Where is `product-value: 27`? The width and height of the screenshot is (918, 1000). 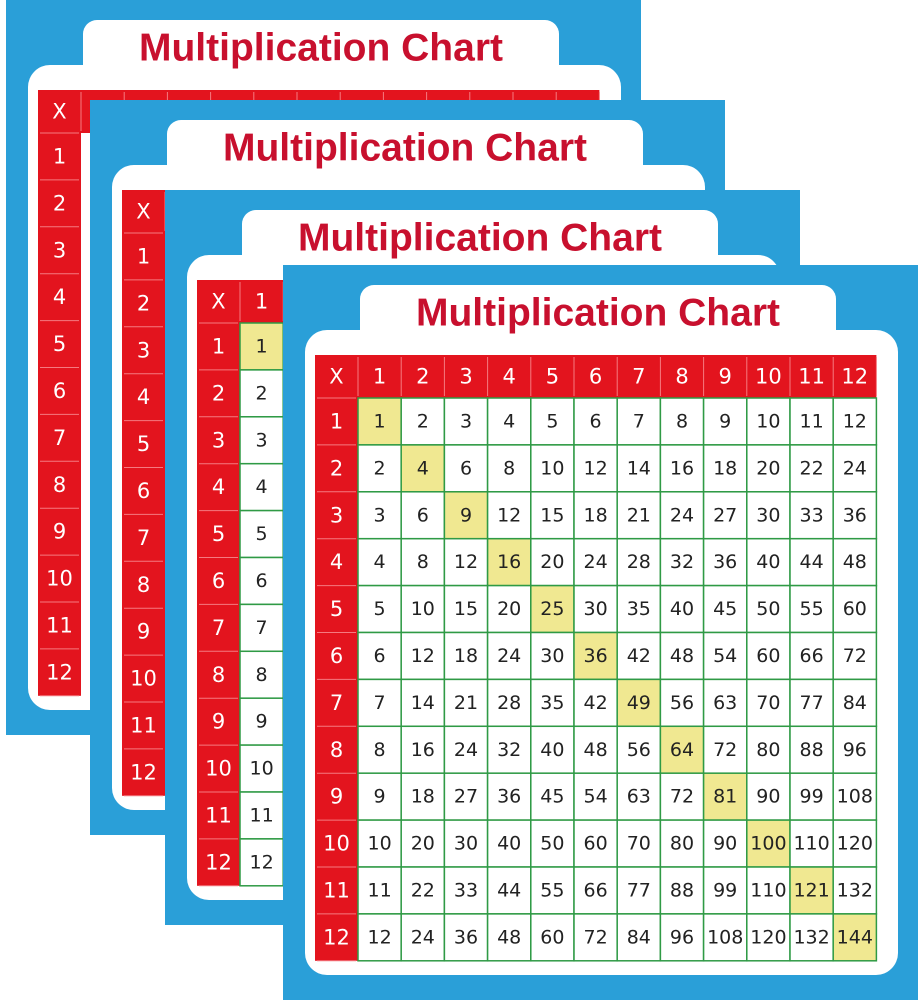
product-value: 27 is located at coordinates (466, 797).